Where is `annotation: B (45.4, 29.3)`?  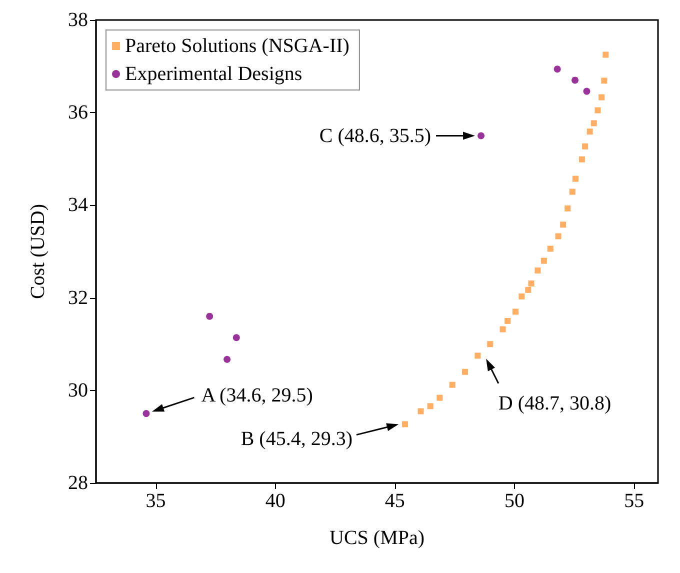
annotation: B (45.4, 29.3) is located at coordinates (296, 439).